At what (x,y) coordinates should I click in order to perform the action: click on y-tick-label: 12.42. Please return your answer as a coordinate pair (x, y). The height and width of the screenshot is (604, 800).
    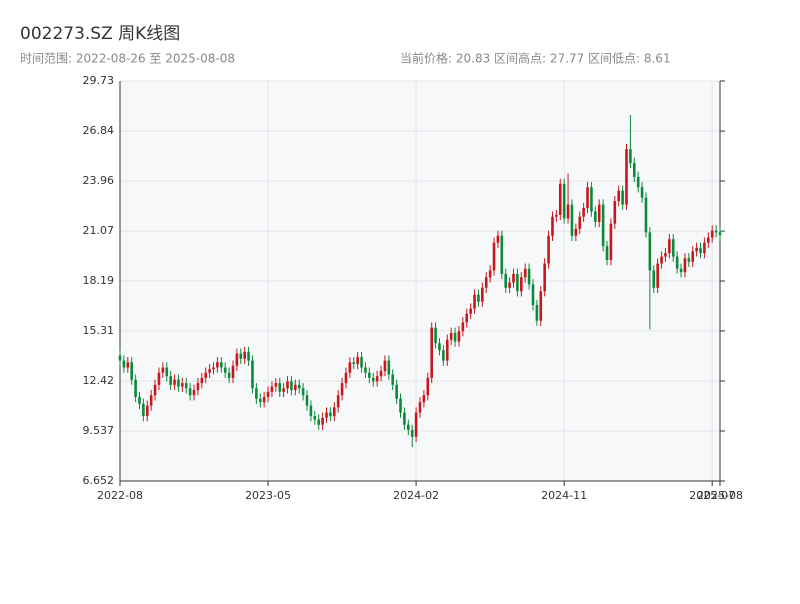
    Looking at the image, I should click on (99, 380).